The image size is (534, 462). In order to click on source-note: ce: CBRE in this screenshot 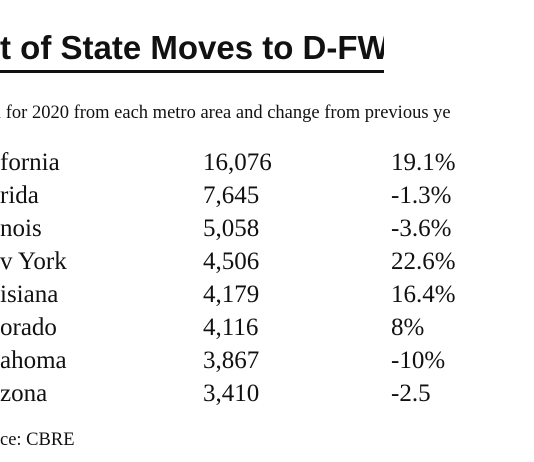, I will do `click(37, 440)`.